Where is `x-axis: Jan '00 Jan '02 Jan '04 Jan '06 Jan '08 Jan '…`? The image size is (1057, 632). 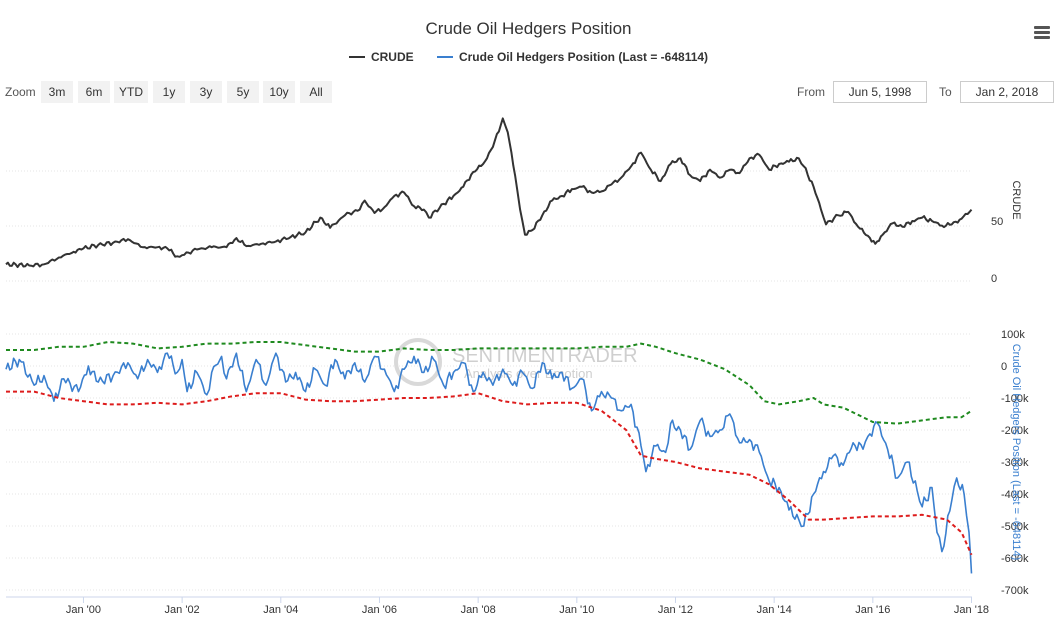 x-axis: Jan '00 Jan '02 Jan '04 Jan '06 Jan '08 Jan '… is located at coordinates (497, 606).